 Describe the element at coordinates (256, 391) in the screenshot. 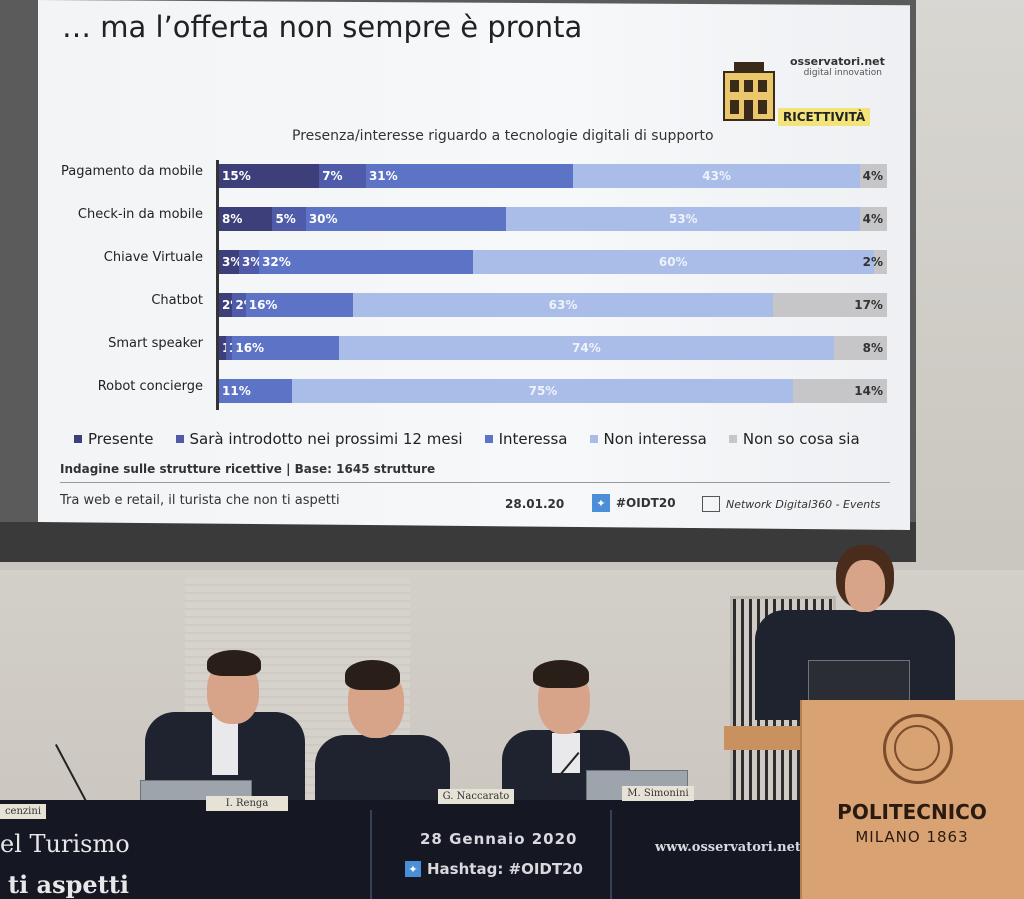

I see `bar-segment: 11%` at that location.